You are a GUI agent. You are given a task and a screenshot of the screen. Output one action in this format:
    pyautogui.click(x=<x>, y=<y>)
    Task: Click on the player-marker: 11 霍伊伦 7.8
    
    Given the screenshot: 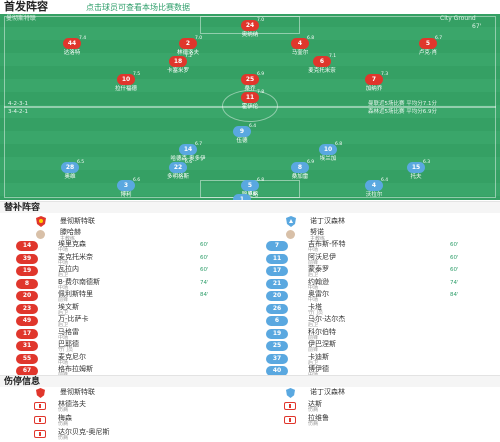 What is the action you would take?
    pyautogui.click(x=250, y=102)
    